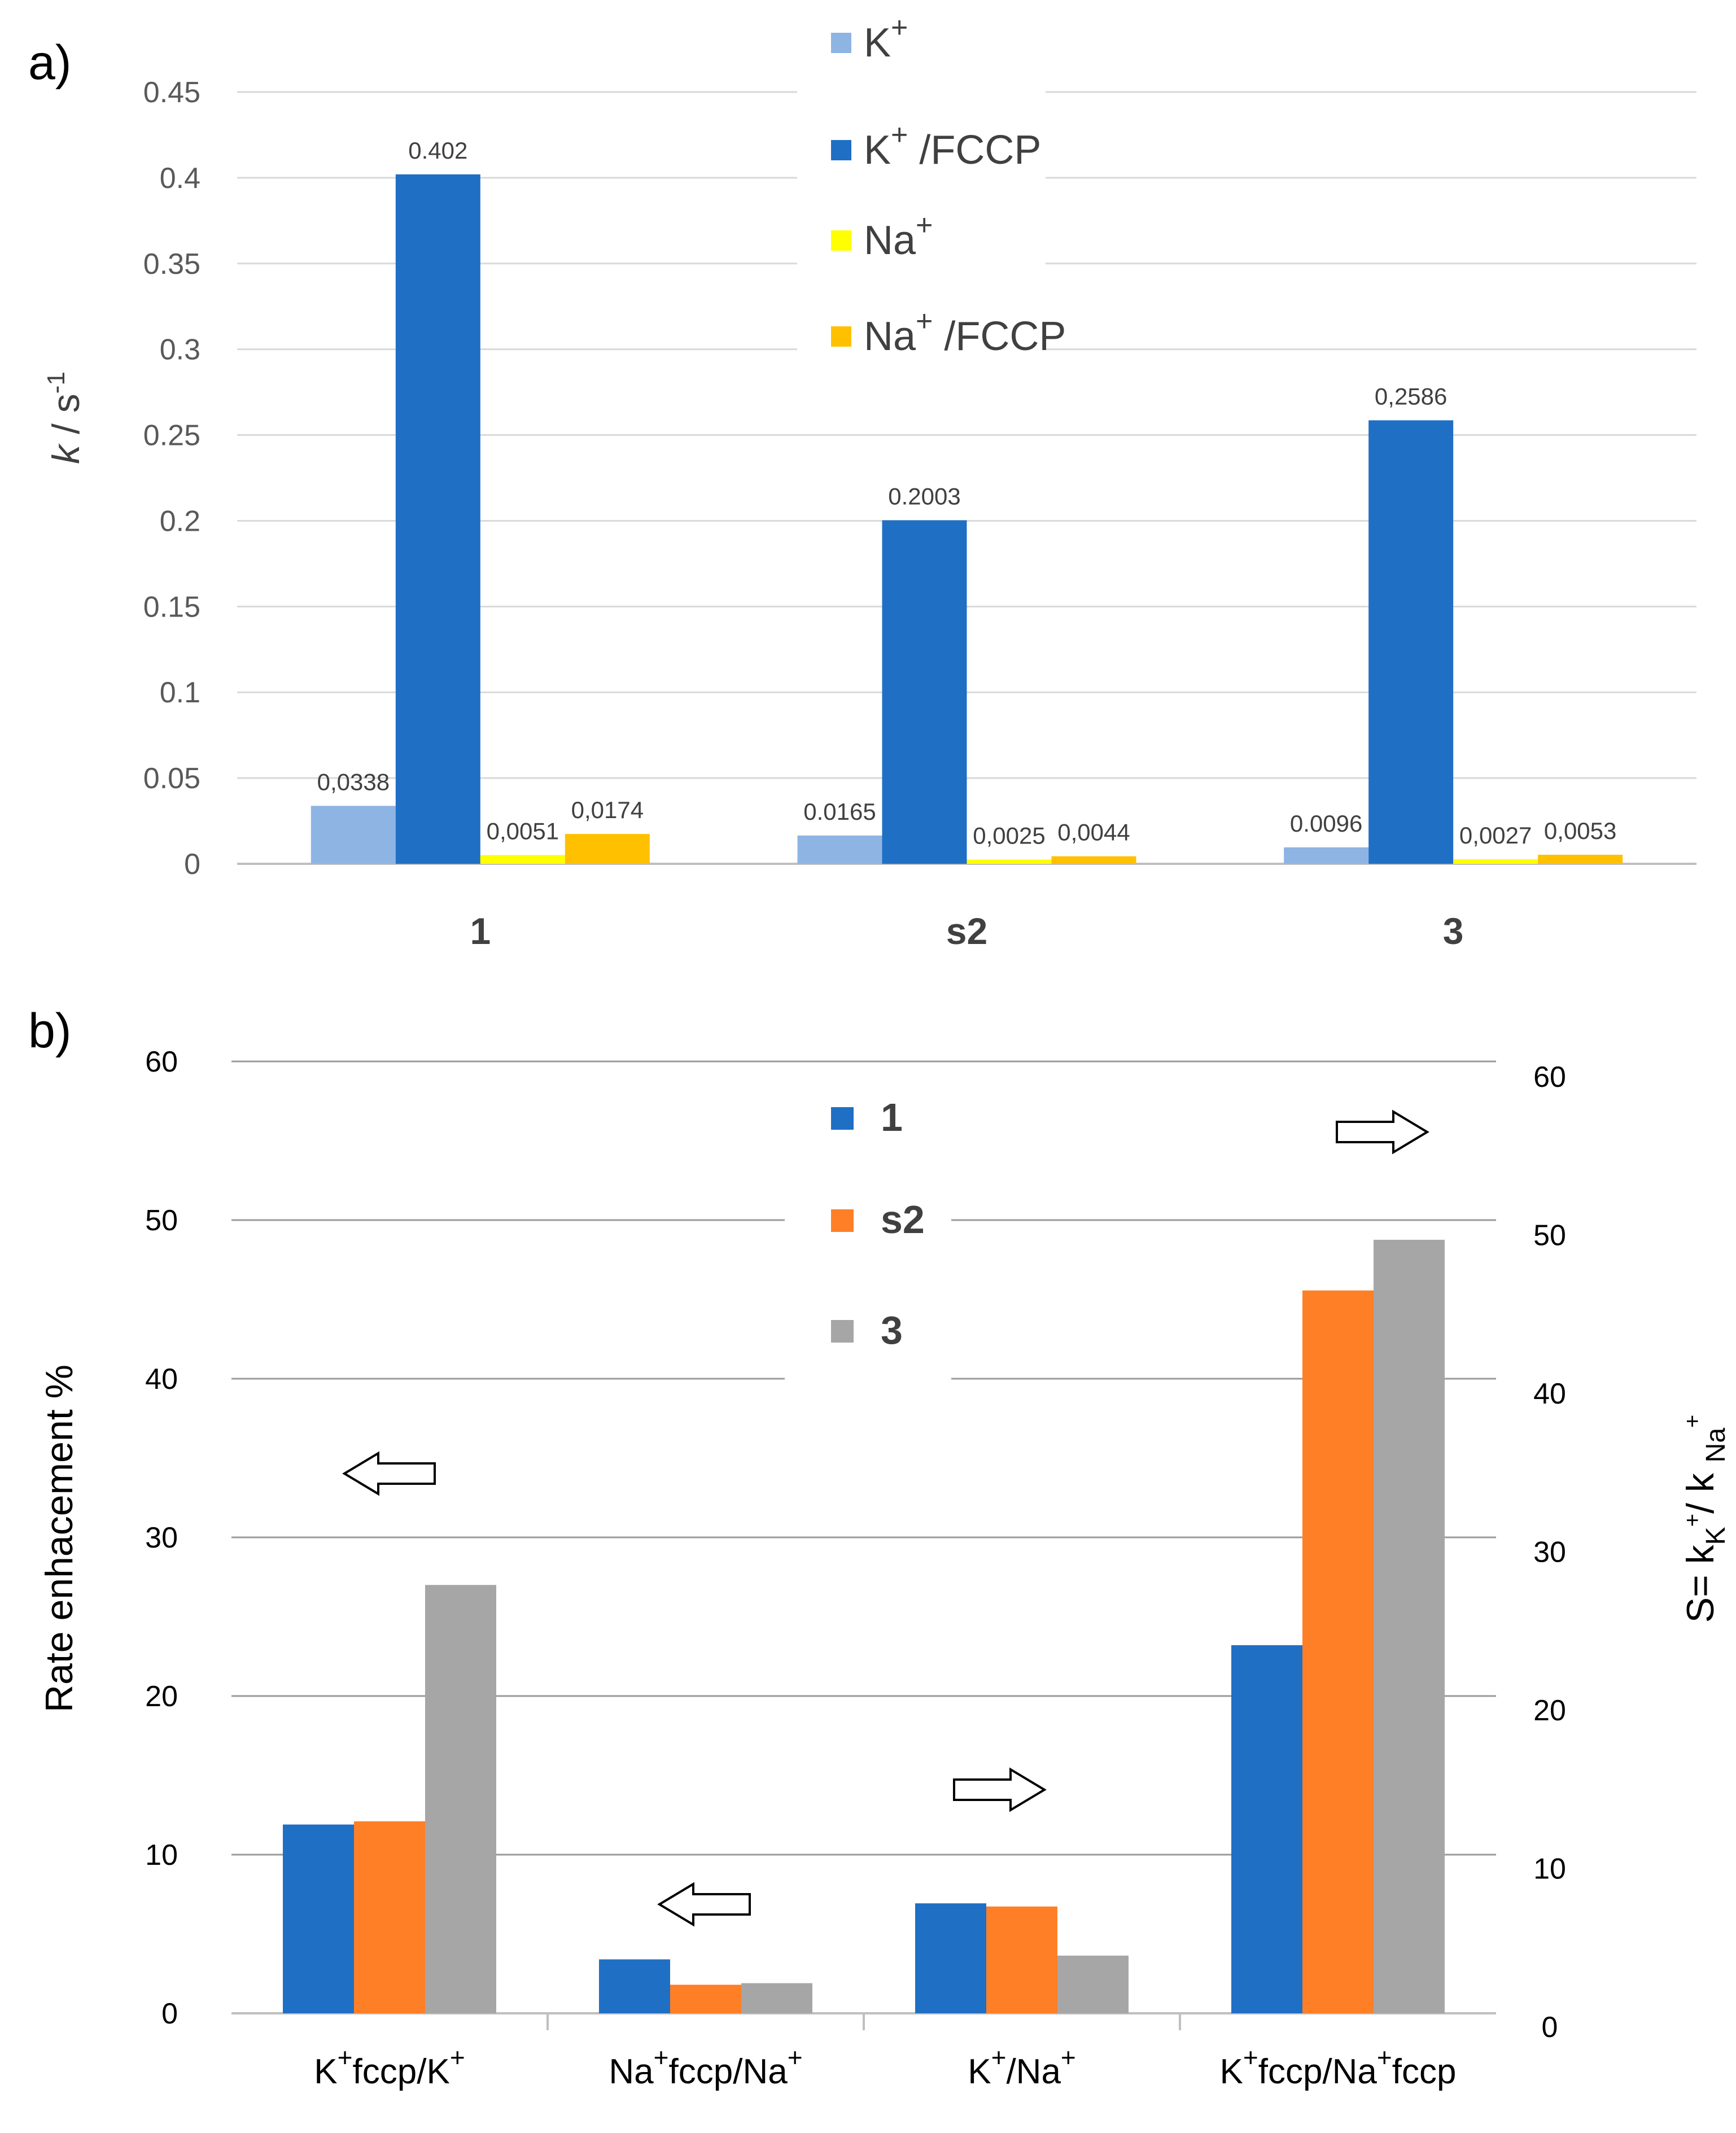 This screenshot has width=1736, height=2133. What do you see at coordinates (1705, 1519) in the screenshot?
I see `panel-b-right-axis-title: S= kK+/ k Na+` at bounding box center [1705, 1519].